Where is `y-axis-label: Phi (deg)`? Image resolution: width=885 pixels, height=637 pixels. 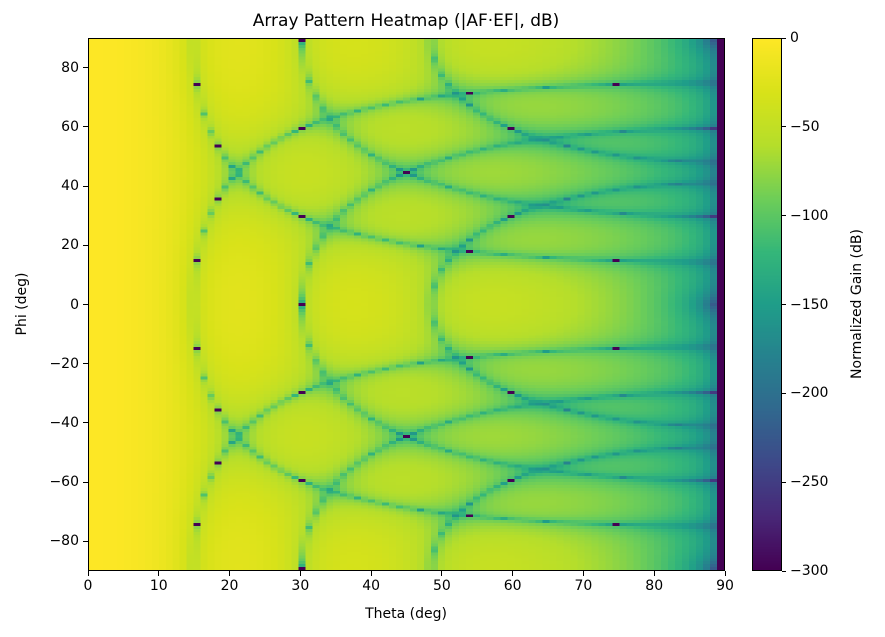 y-axis-label: Phi (deg) is located at coordinates (22, 304).